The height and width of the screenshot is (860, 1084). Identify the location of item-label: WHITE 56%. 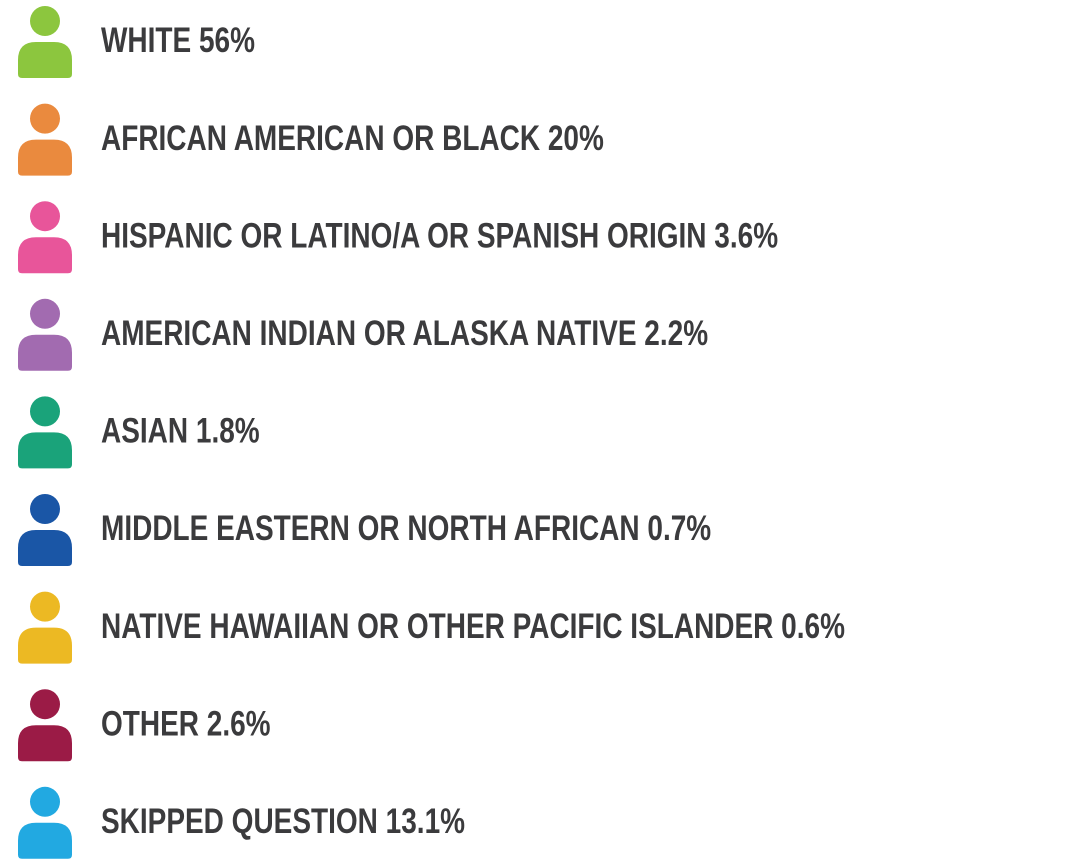
(178, 40).